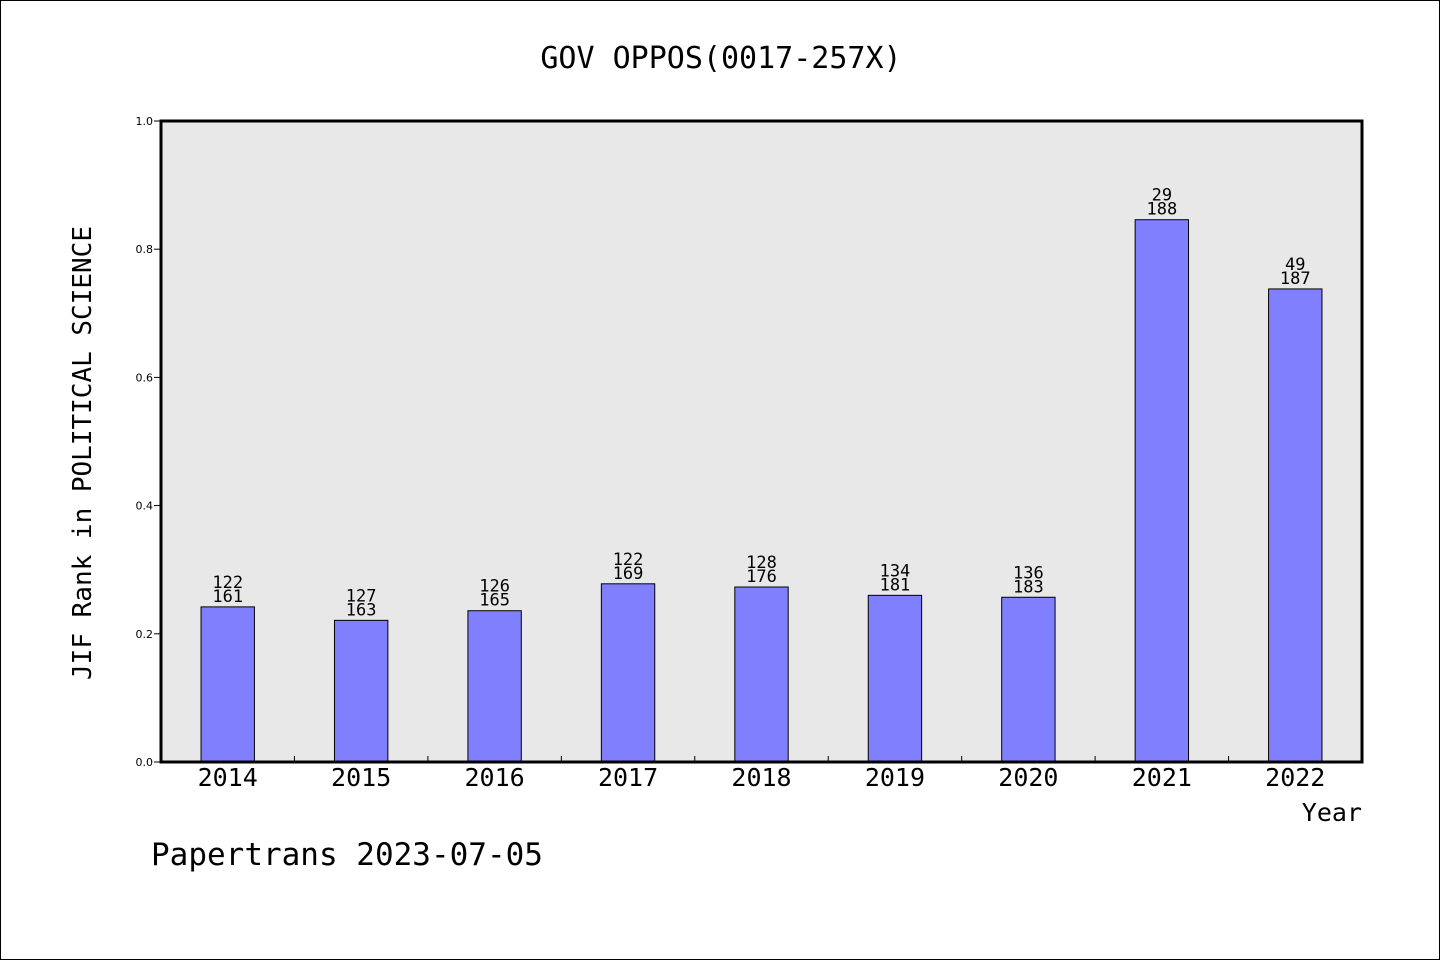 Image resolution: width=1440 pixels, height=961 pixels. What do you see at coordinates (145, 121) in the screenshot?
I see `y-tick-label: 1.0` at bounding box center [145, 121].